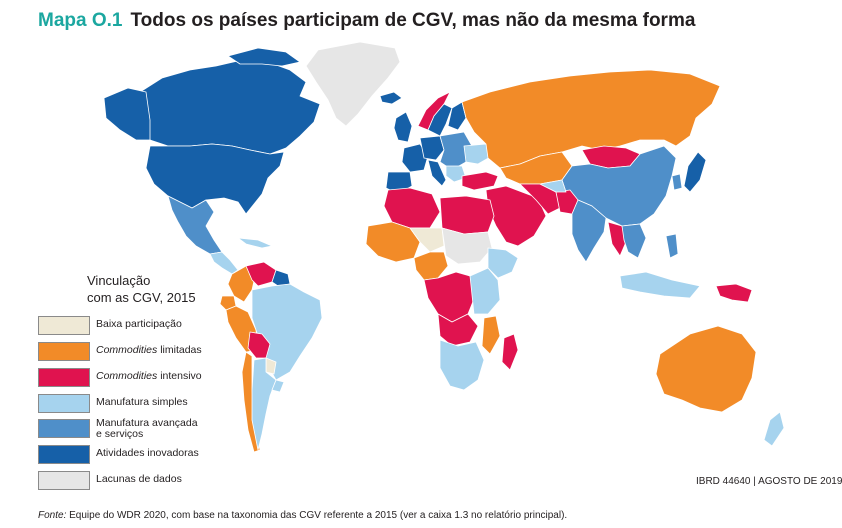 The height and width of the screenshot is (528, 842). What do you see at coordinates (431, 266) in the screenshot?
I see `nigeria` at bounding box center [431, 266].